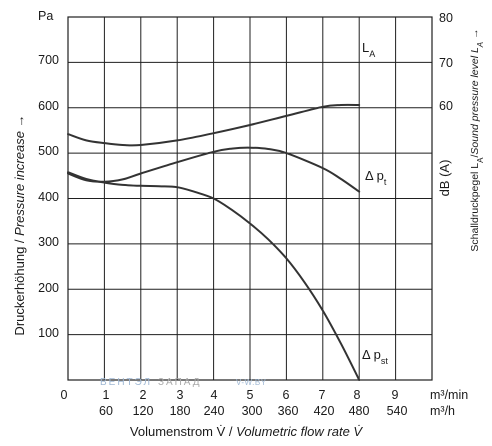  Describe the element at coordinates (376, 177) in the screenshot. I see `label-dpt: Δ pt` at that location.